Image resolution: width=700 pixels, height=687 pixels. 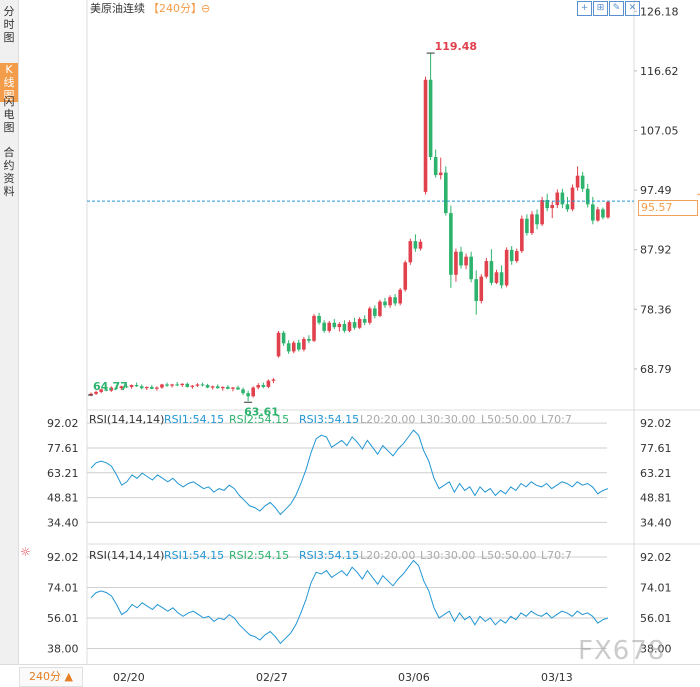 What do you see at coordinates (9, 24) in the screenshot?
I see `sidebar-tab-0: 分时图` at bounding box center [9, 24].